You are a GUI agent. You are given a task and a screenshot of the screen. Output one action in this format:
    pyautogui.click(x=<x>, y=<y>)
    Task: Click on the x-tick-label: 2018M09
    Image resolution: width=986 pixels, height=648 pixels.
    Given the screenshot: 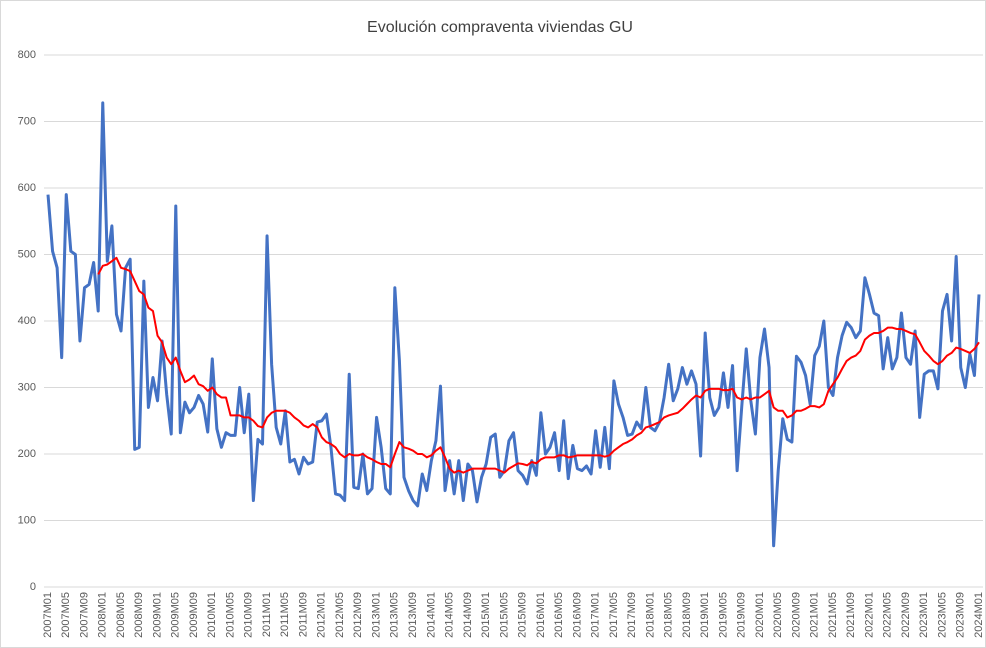 What is the action you would take?
    pyautogui.click(x=687, y=615)
    